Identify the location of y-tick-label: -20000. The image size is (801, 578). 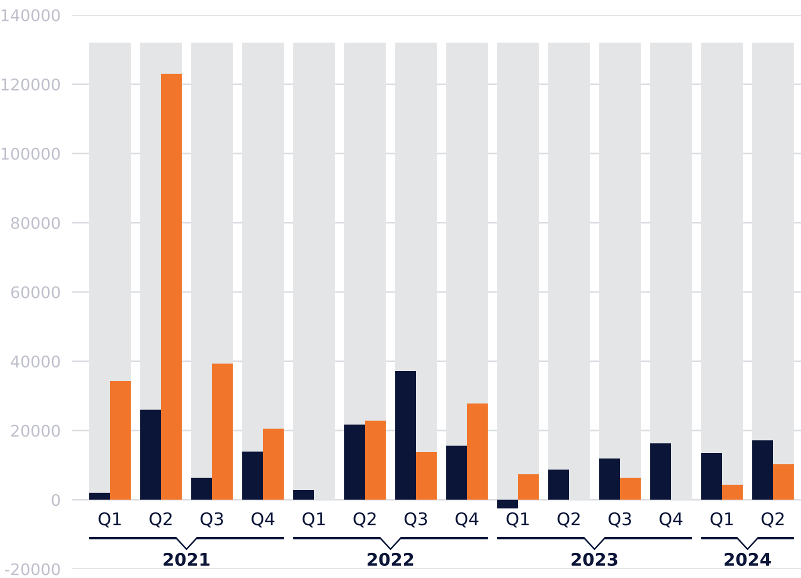
(32, 569).